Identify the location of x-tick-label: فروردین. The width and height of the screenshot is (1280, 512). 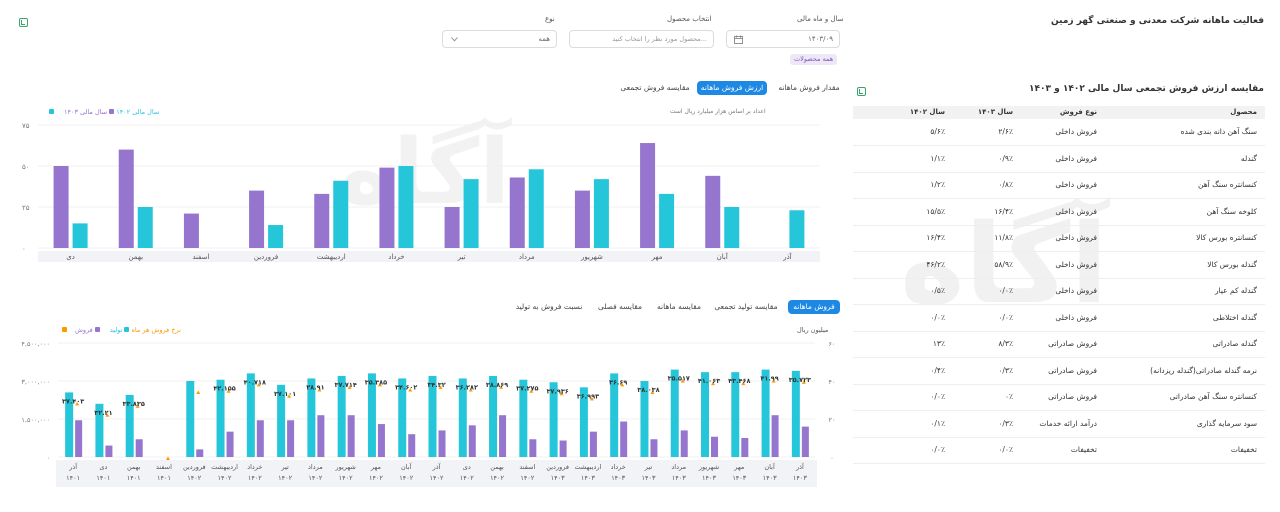
(557, 467).